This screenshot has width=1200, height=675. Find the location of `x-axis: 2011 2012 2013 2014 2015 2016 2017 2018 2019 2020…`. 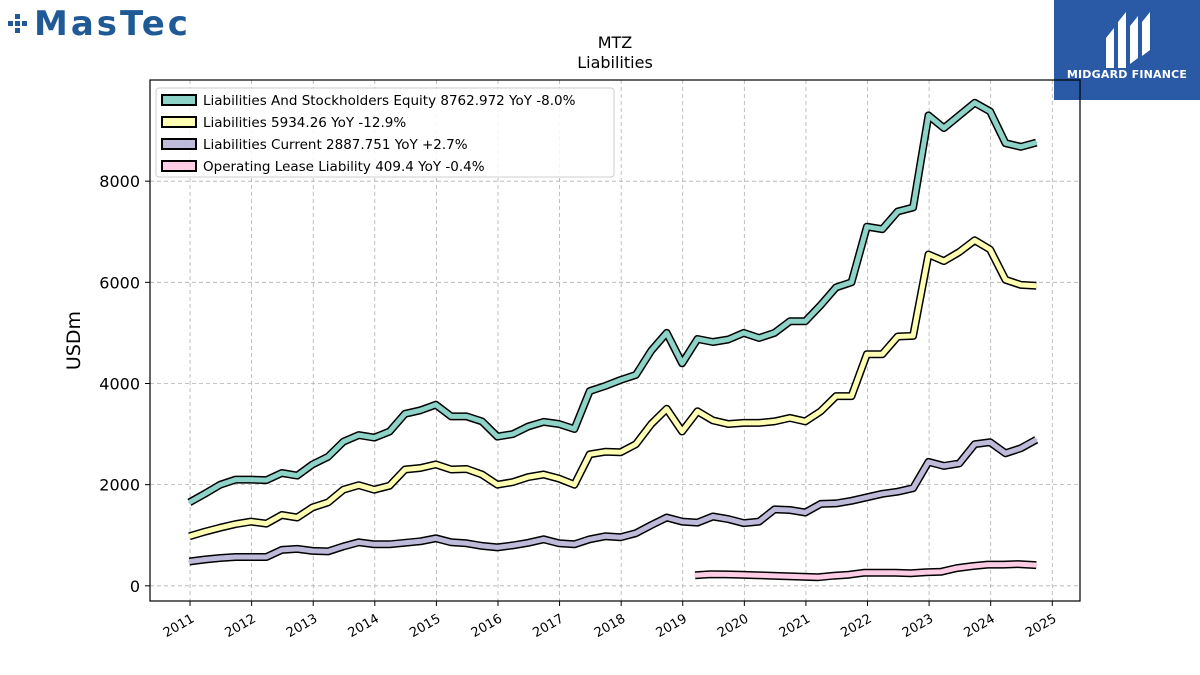

x-axis: 2011 2012 2013 2014 2015 2016 2017 2018 2019 2020… is located at coordinates (610, 621).